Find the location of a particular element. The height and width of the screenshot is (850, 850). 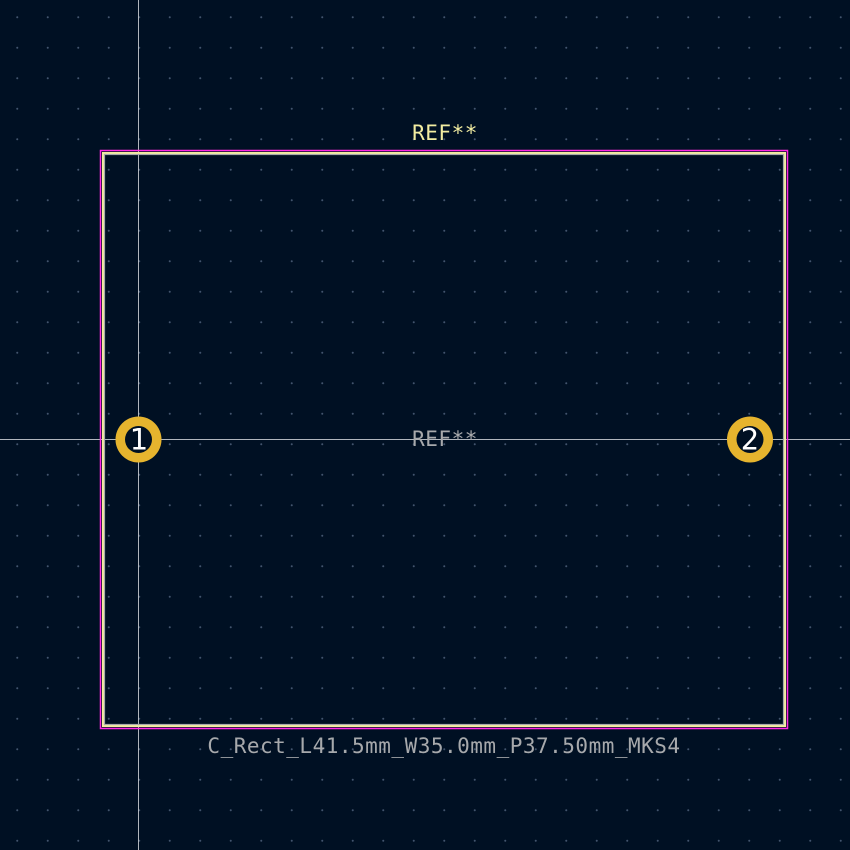

reference-designator-silkscreen: REF** is located at coordinates (445, 133).